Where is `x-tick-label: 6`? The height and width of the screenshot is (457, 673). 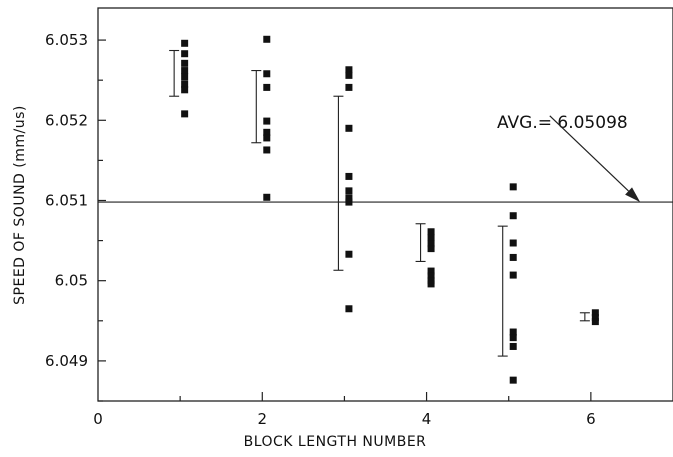
x-tick-label: 6 is located at coordinates (591, 419).